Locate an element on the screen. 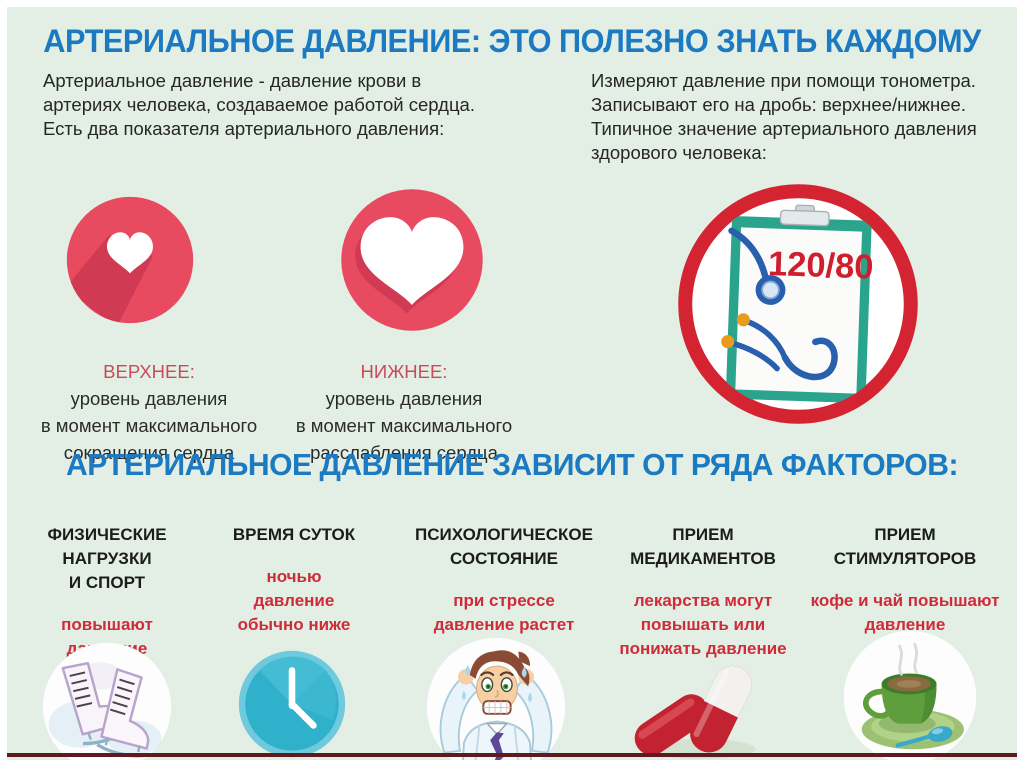  factor-effect: ночью давление обычно ниже is located at coordinates (294, 600).